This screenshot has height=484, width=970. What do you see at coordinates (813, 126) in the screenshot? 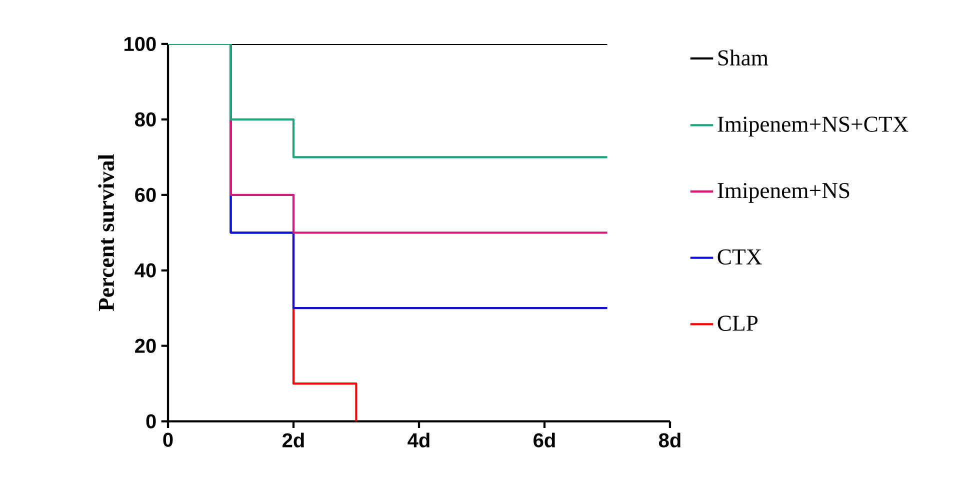
I see `legend-label: Imipenem+NS+CTX` at bounding box center [813, 126].